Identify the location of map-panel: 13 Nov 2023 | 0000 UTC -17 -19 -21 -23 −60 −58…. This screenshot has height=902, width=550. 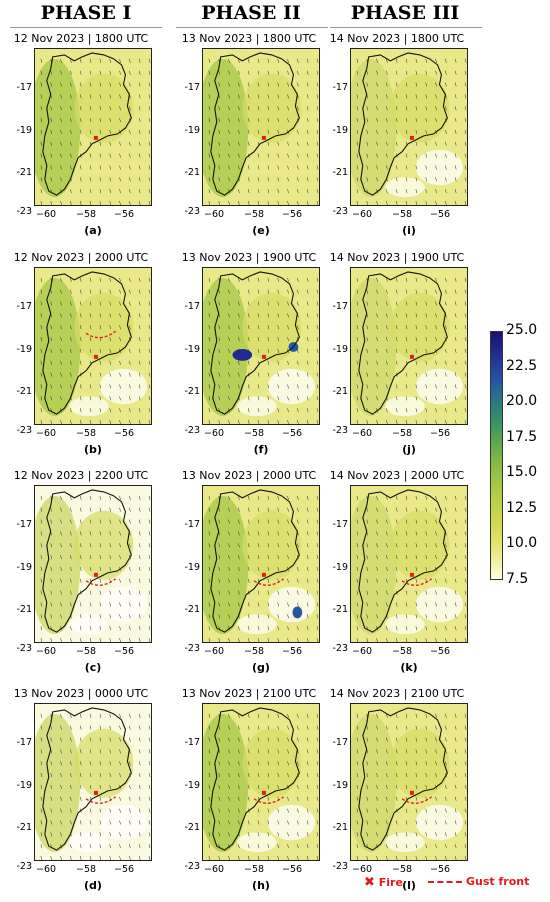
(81, 794).